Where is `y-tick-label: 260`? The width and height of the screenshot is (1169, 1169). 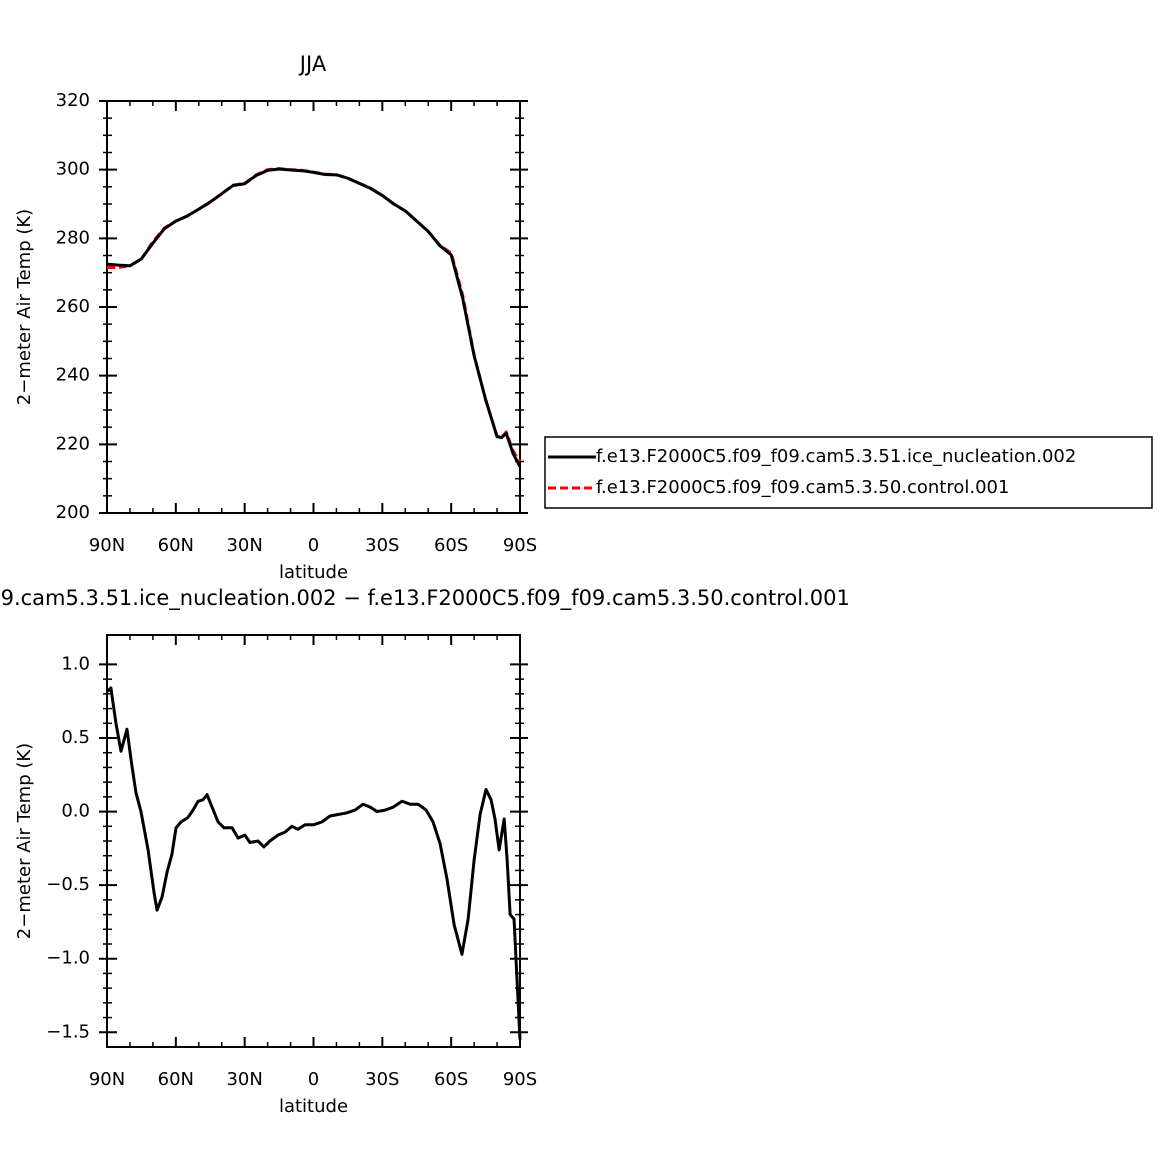 y-tick-label: 260 is located at coordinates (73, 306).